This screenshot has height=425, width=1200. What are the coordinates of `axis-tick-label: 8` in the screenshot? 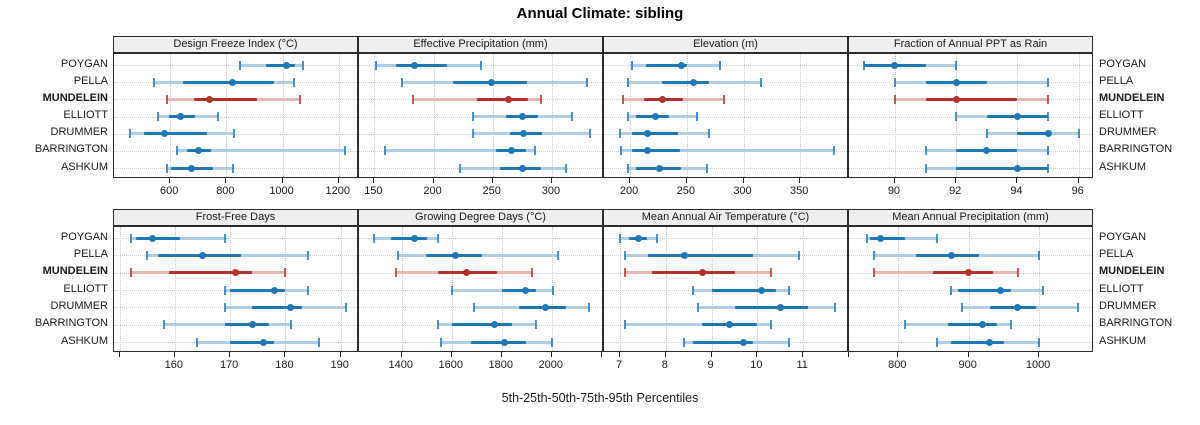 It's located at (664, 365).